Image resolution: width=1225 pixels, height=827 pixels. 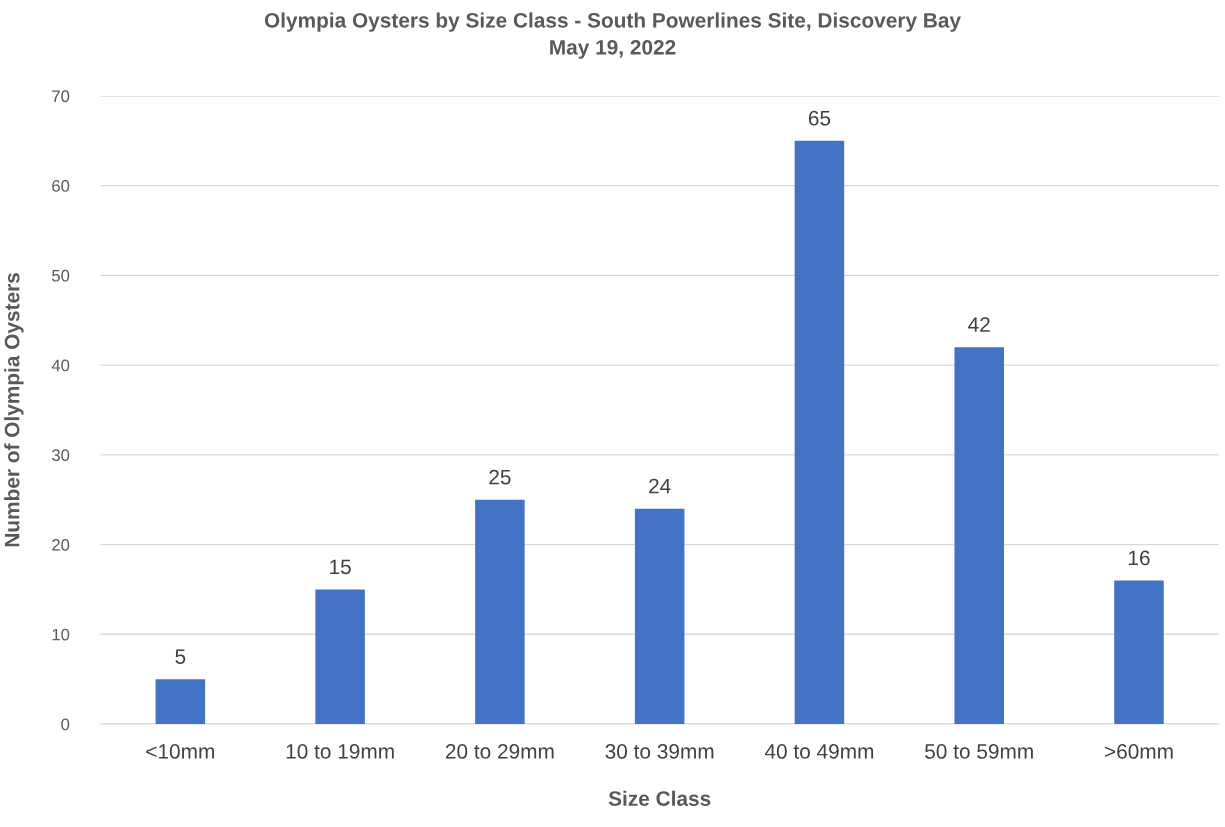 What do you see at coordinates (180, 656) in the screenshot?
I see `data-label: 5` at bounding box center [180, 656].